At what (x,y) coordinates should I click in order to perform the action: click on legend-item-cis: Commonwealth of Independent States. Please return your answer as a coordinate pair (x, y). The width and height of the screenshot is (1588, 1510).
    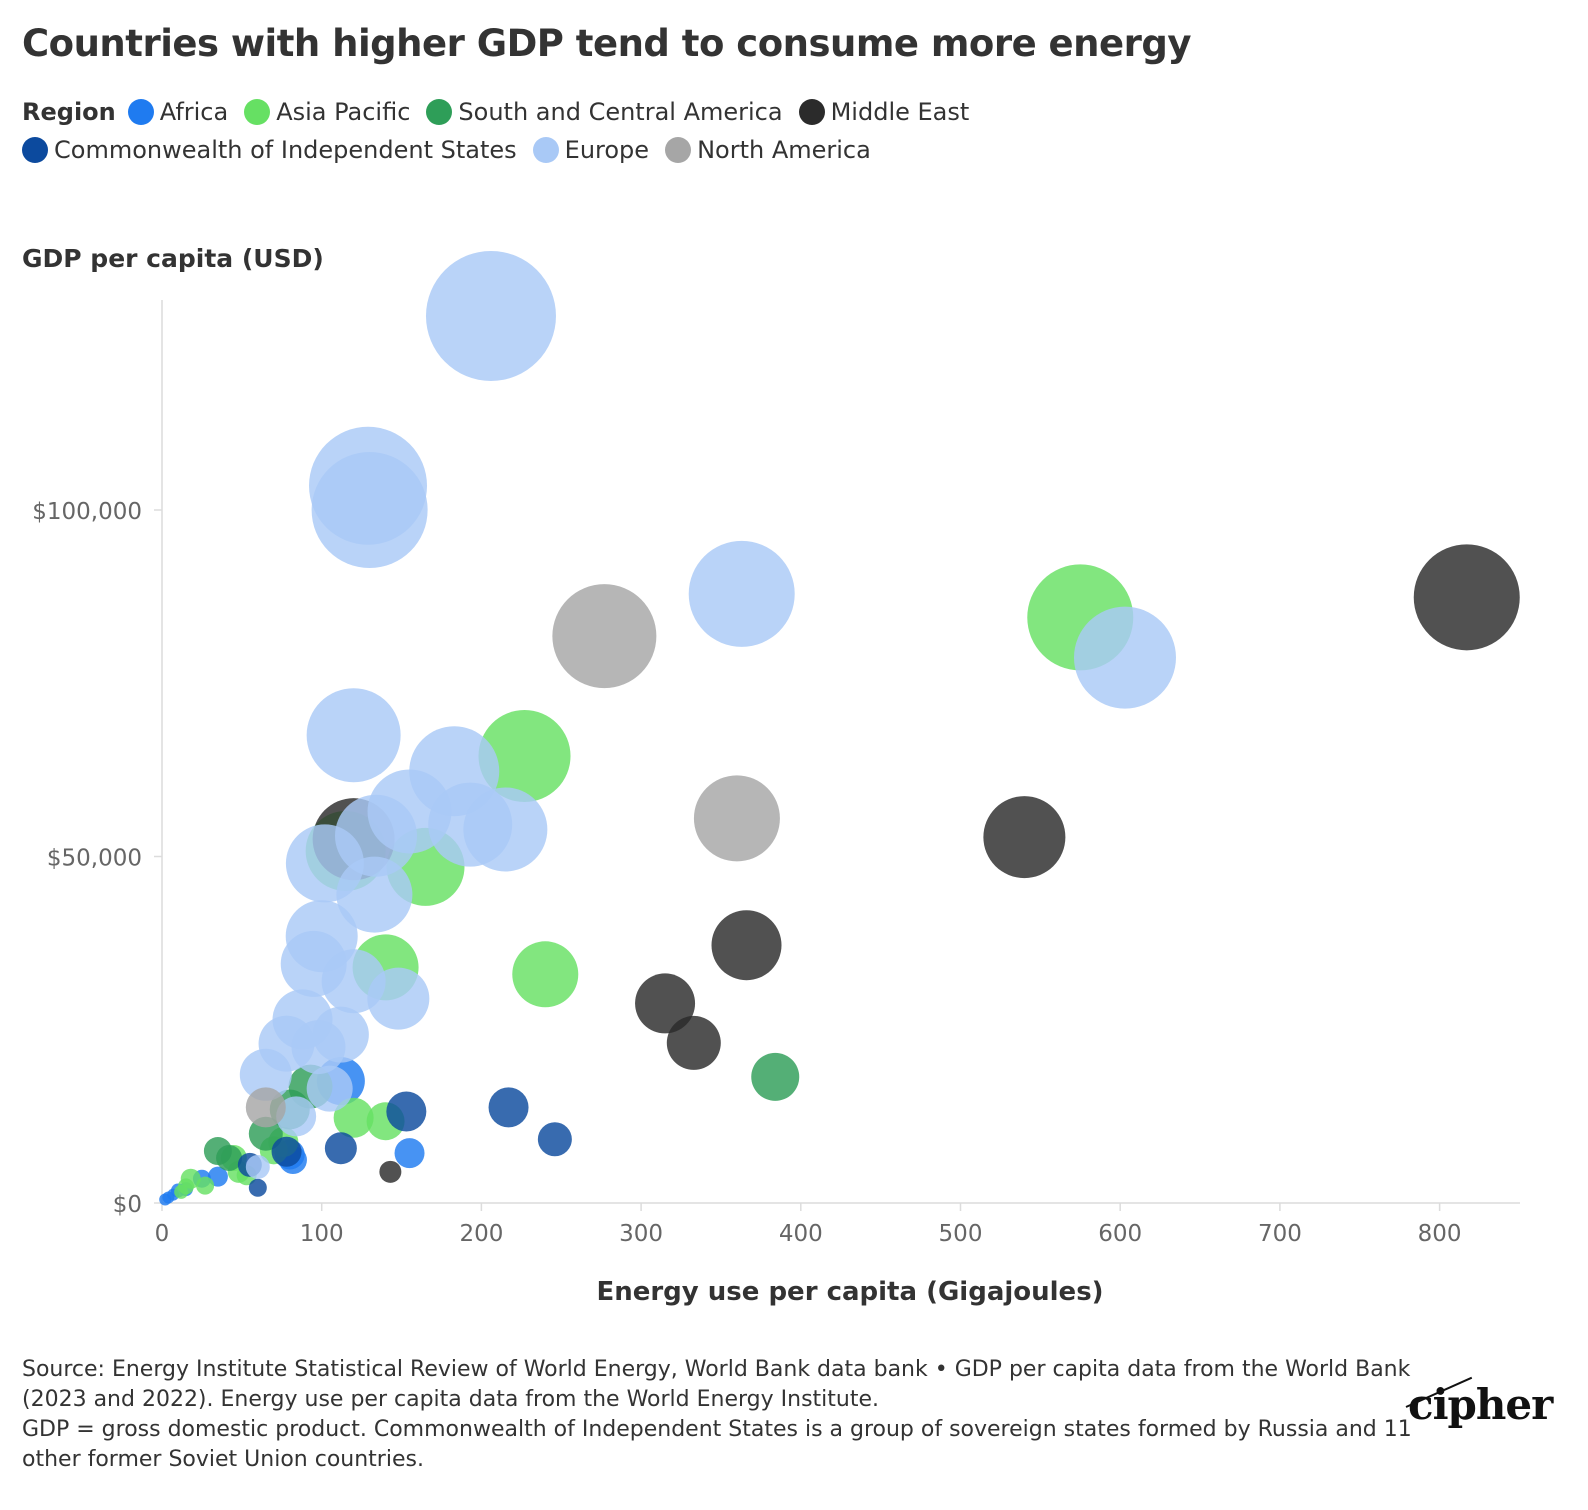
    Looking at the image, I should click on (269, 150).